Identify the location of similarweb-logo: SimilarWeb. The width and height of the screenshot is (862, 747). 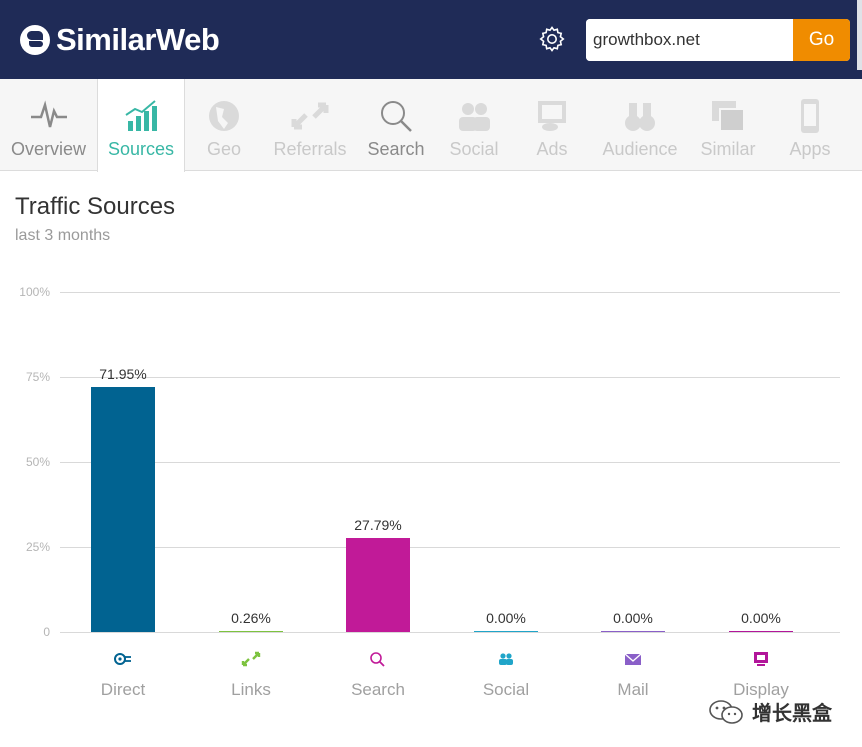
(120, 40).